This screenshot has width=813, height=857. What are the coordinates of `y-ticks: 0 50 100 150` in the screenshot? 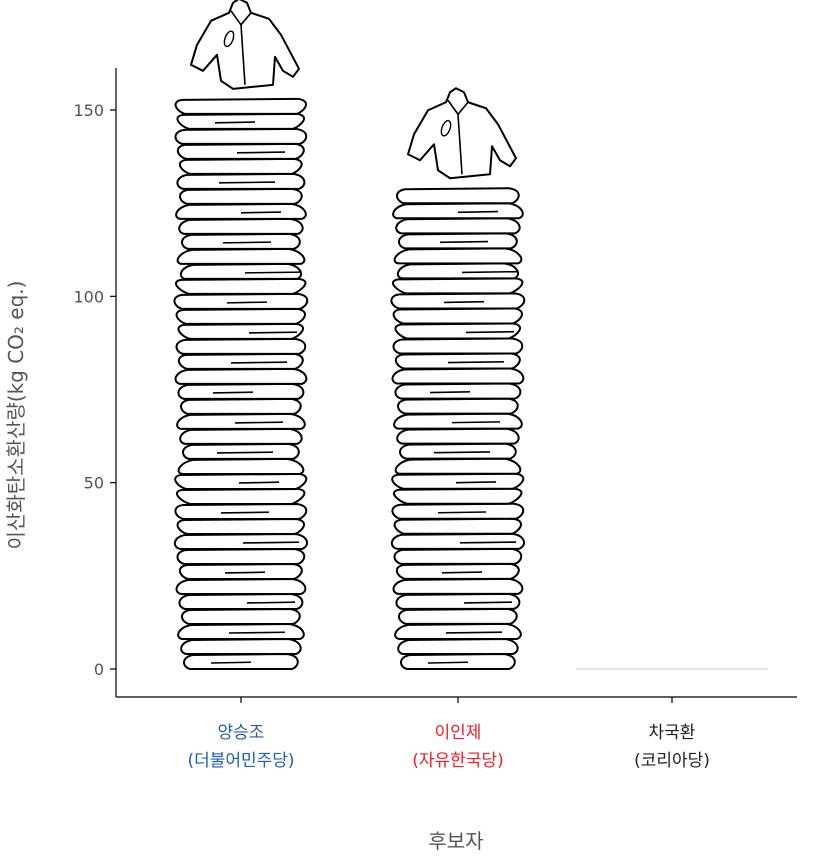 It's located at (94, 390).